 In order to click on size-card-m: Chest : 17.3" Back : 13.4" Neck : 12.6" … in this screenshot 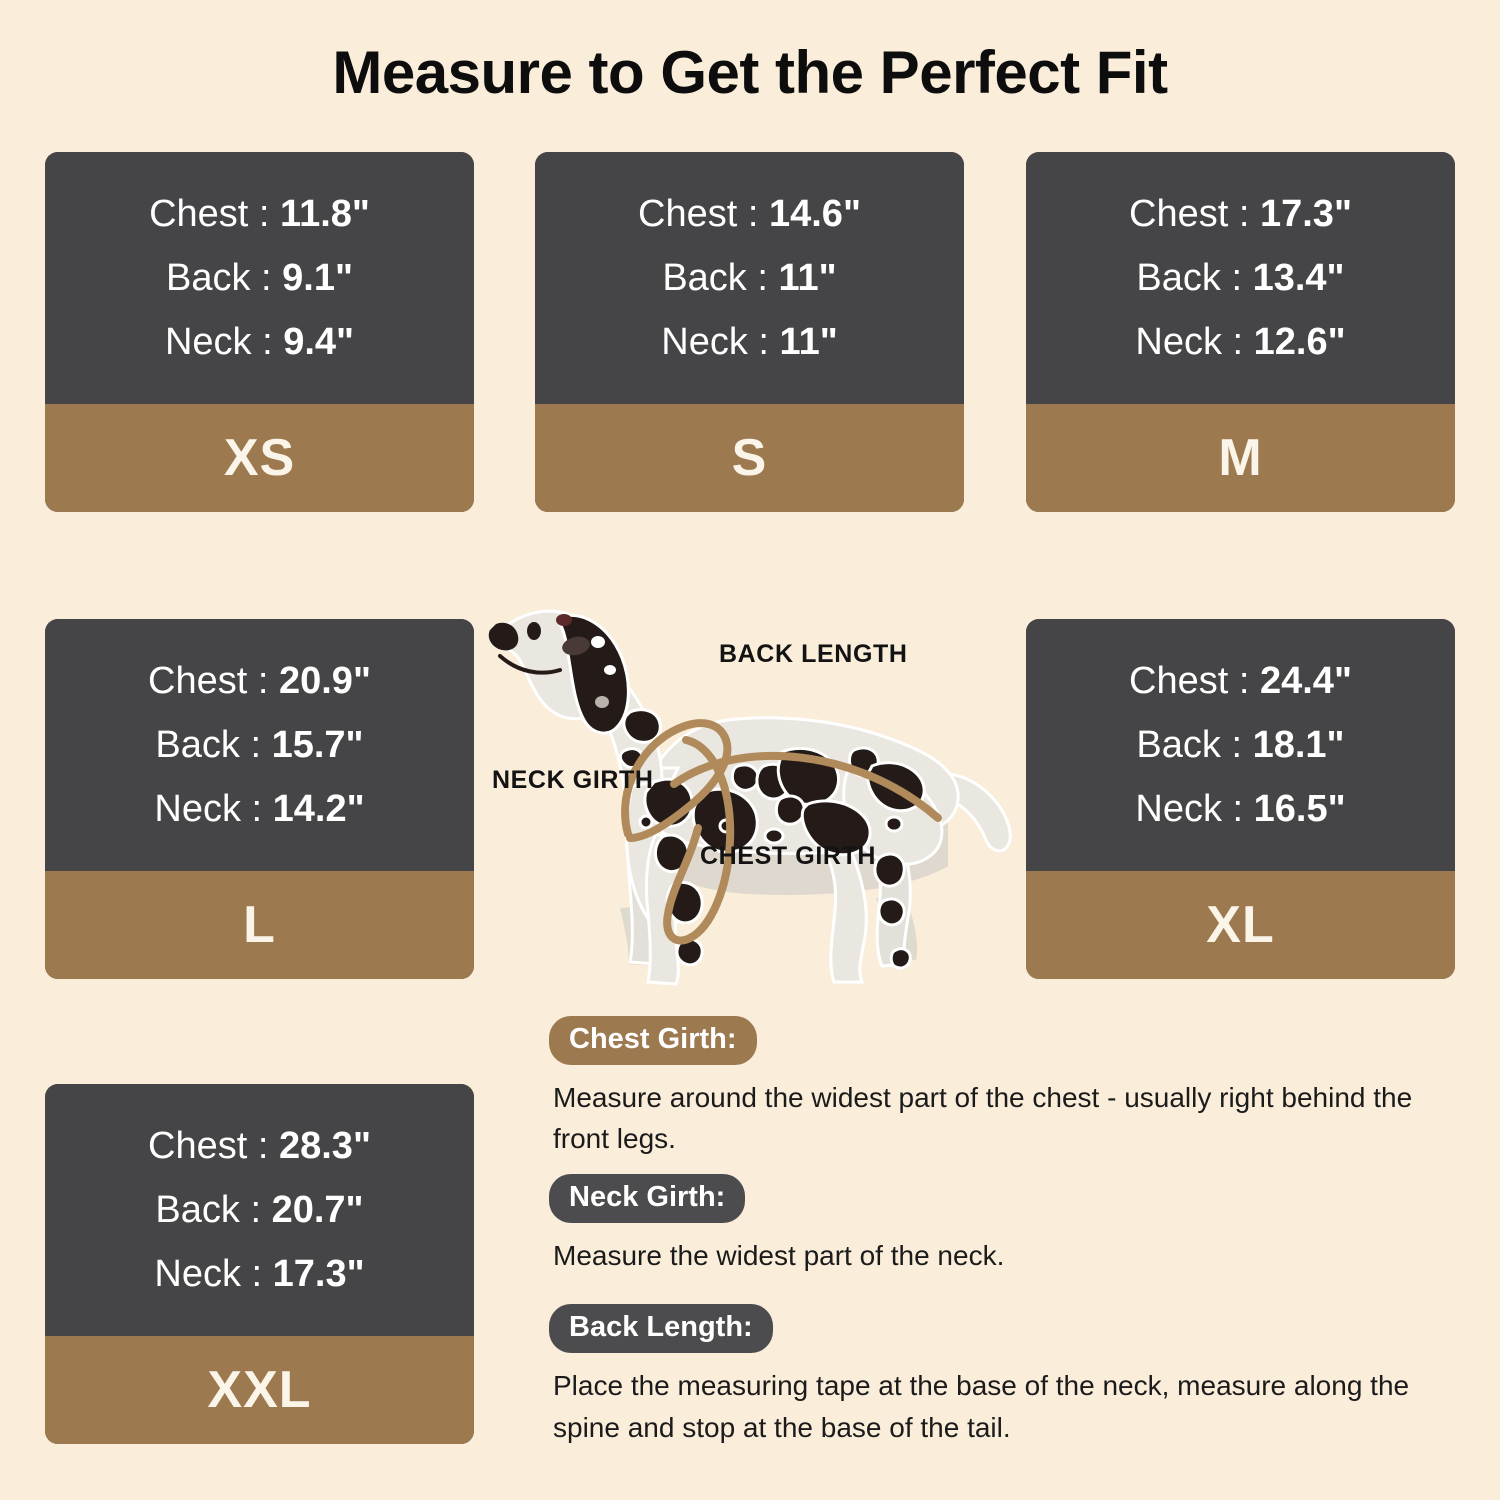, I will do `click(1240, 332)`.